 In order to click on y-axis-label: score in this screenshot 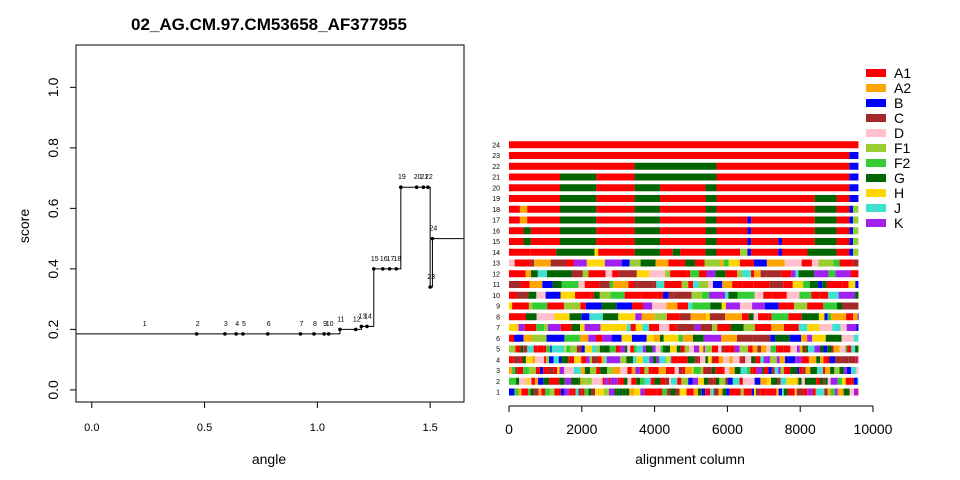, I will do `click(24, 226)`.